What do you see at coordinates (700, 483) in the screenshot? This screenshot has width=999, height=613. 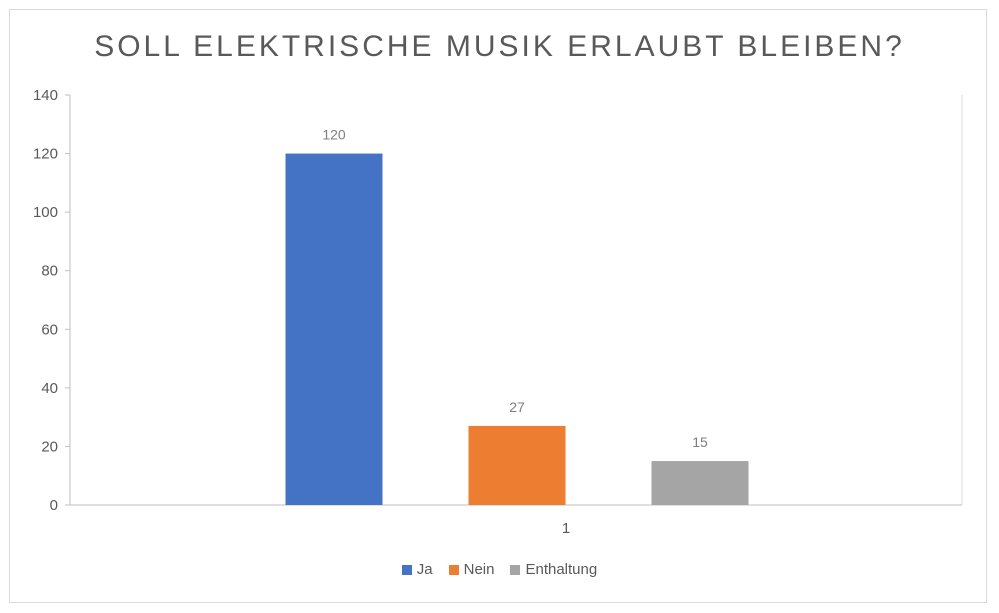 I see `bar-enthaltung` at bounding box center [700, 483].